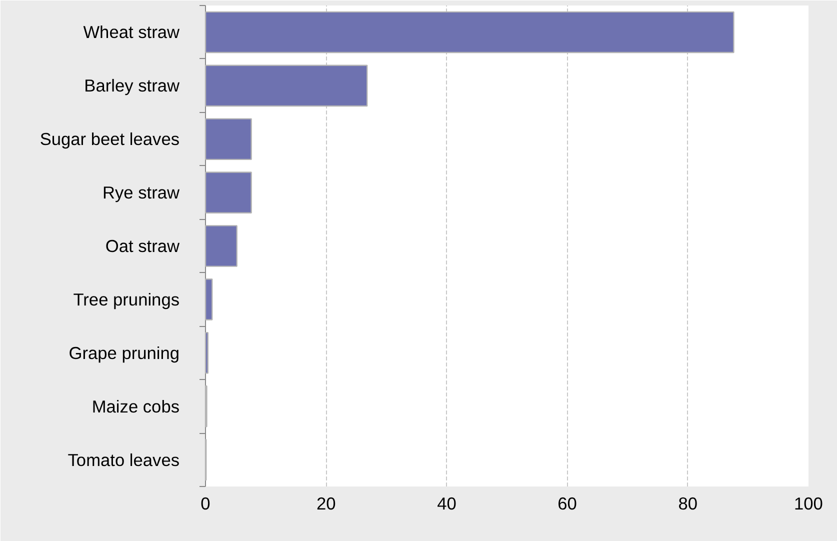  Describe the element at coordinates (126, 299) in the screenshot. I see `y-tick-label: Tree prunings` at that location.